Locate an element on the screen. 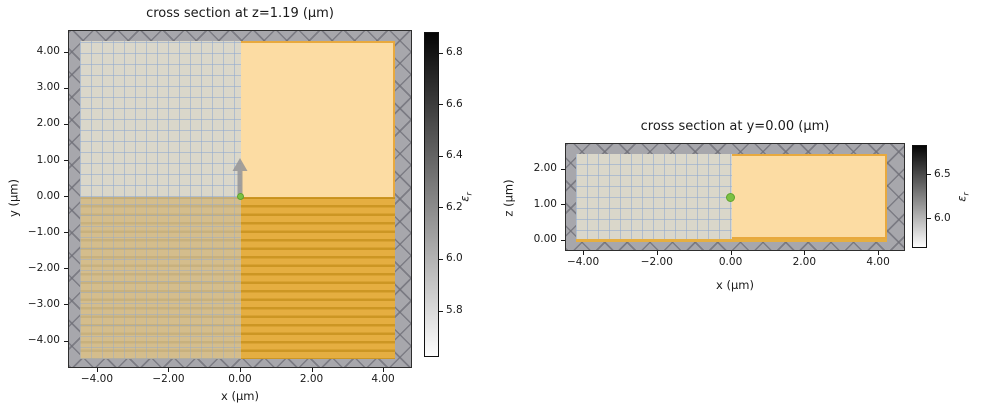  colorbar-tick-label: 6.2 is located at coordinates (454, 206).